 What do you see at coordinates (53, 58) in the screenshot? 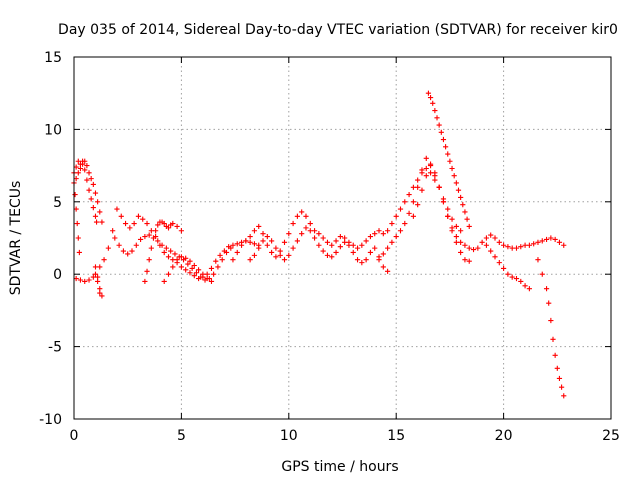
I see `y-tick-label: 15` at bounding box center [53, 58].